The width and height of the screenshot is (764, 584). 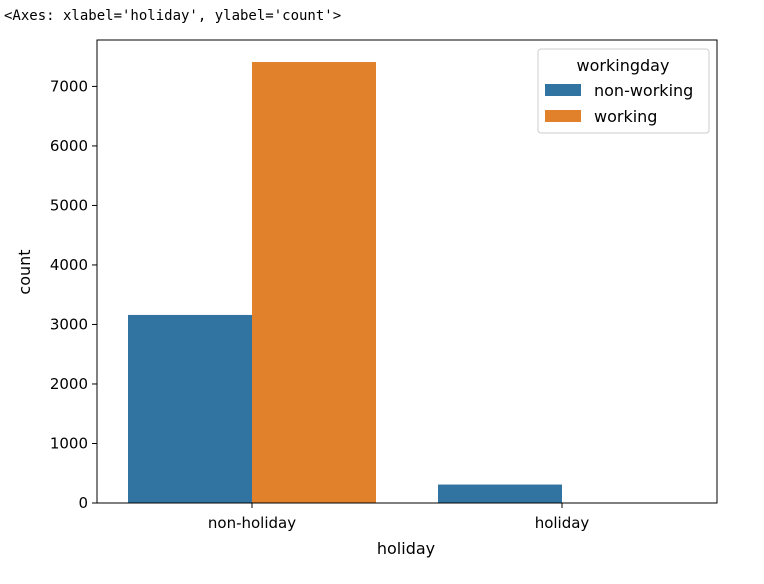 I want to click on y-tick-label: 6000, so click(x=69, y=146).